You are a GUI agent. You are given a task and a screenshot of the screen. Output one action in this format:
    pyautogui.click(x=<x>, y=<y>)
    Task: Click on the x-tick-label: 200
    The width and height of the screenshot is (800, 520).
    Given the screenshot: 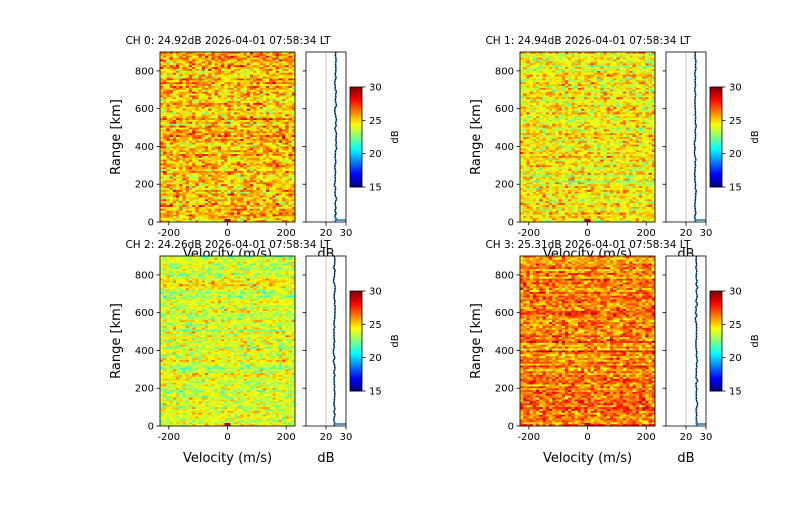 What is the action you would take?
    pyautogui.click(x=286, y=233)
    